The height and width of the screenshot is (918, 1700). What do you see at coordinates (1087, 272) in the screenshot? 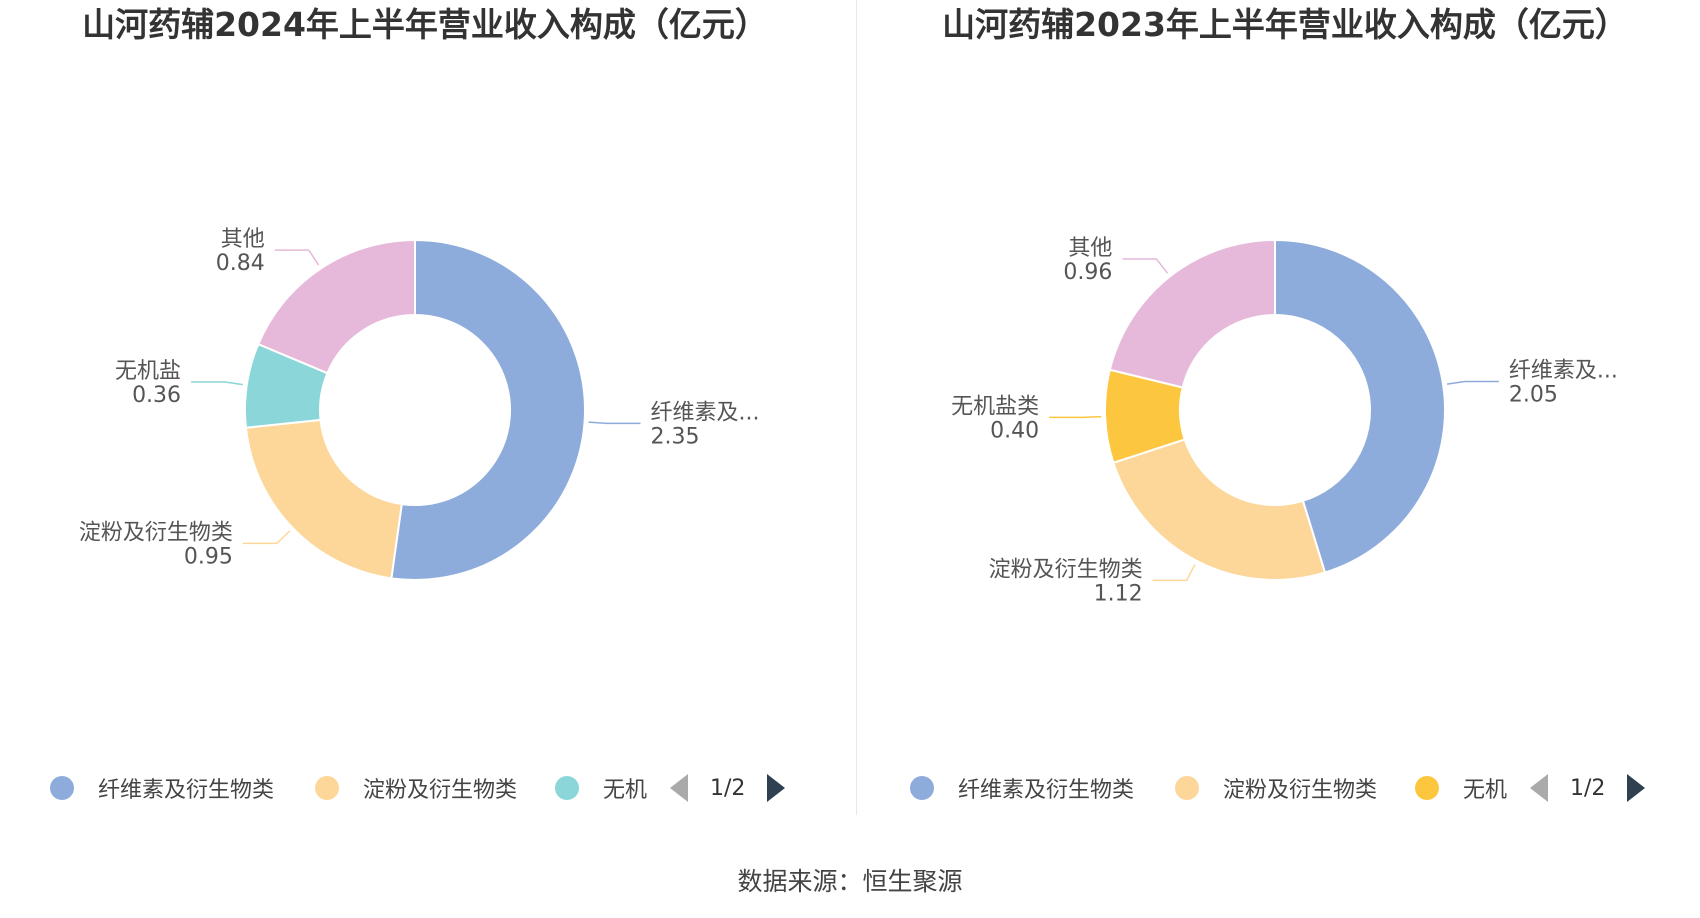
I see `slice-value-label: 0.96` at bounding box center [1087, 272].